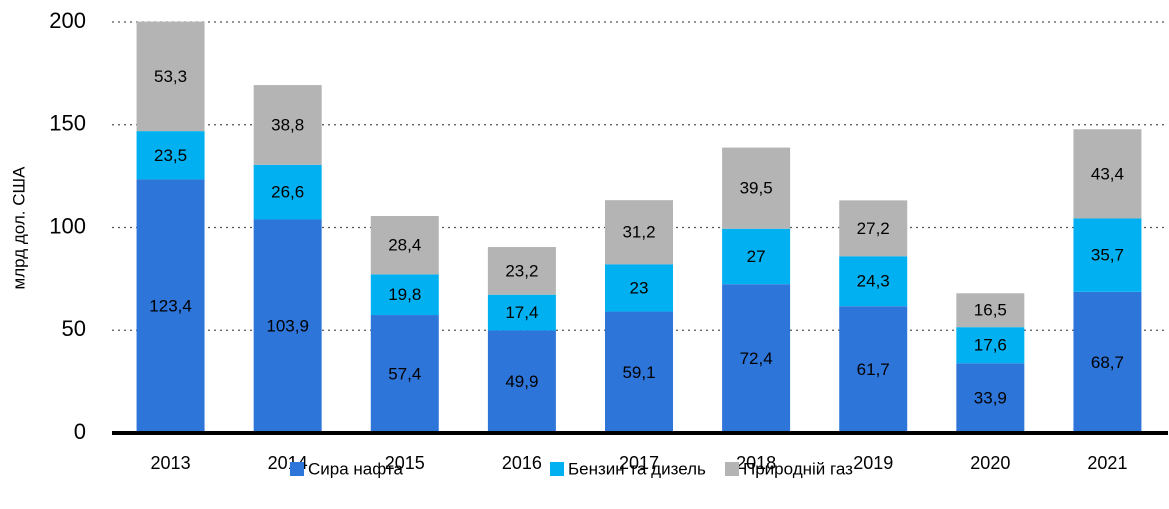  I want to click on x-tick-label: 2018, so click(756, 463).